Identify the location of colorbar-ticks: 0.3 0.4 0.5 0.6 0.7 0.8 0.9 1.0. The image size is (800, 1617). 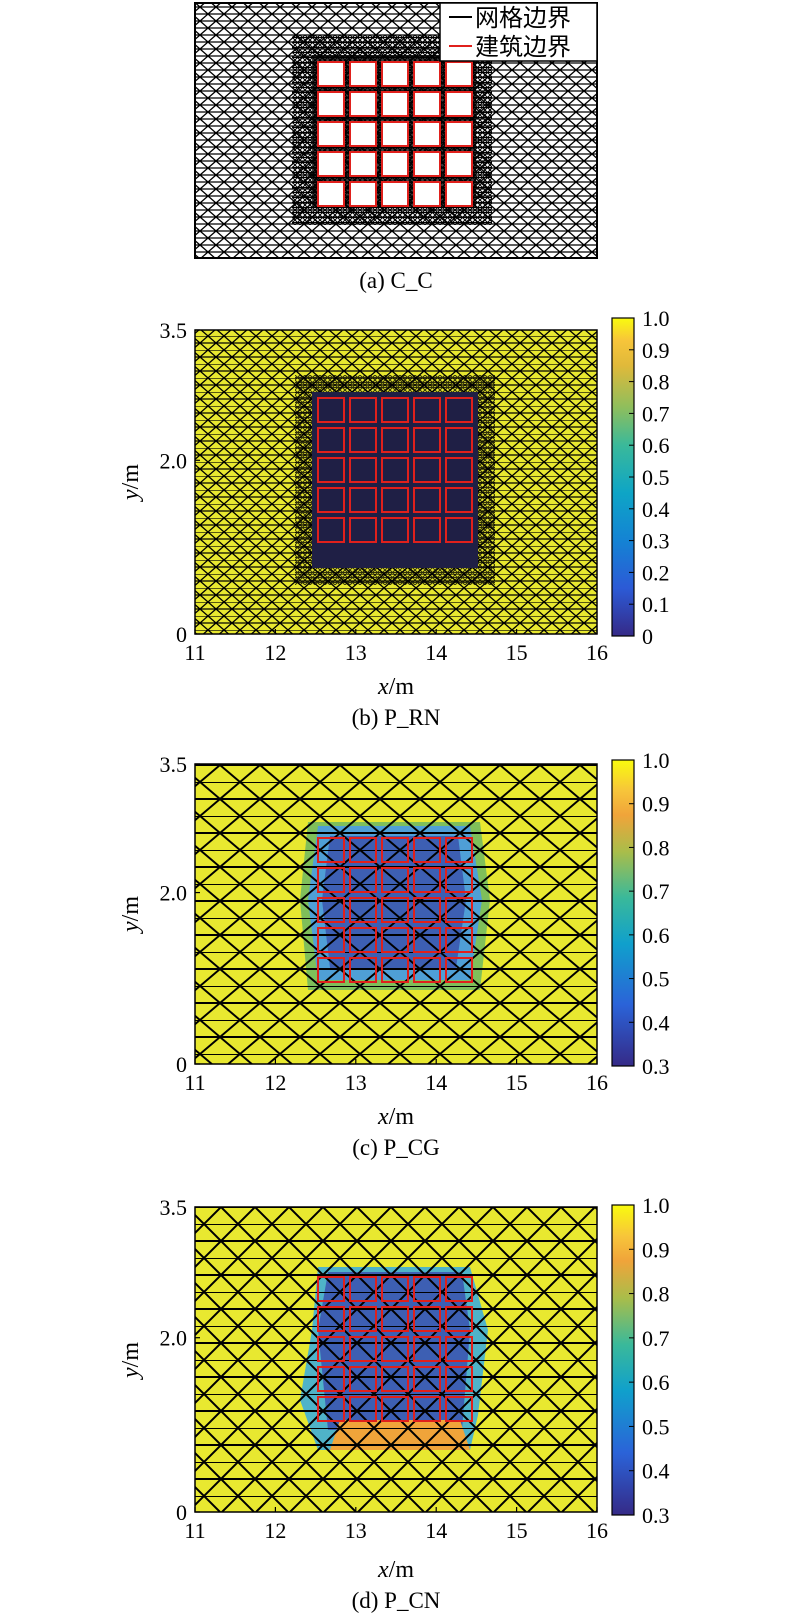
(649, 913).